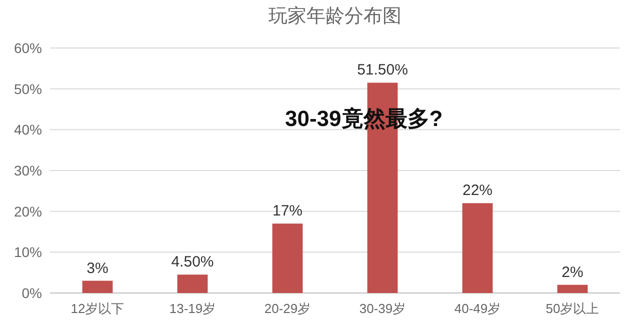  I want to click on y-tick-label: 20%, so click(28, 211).